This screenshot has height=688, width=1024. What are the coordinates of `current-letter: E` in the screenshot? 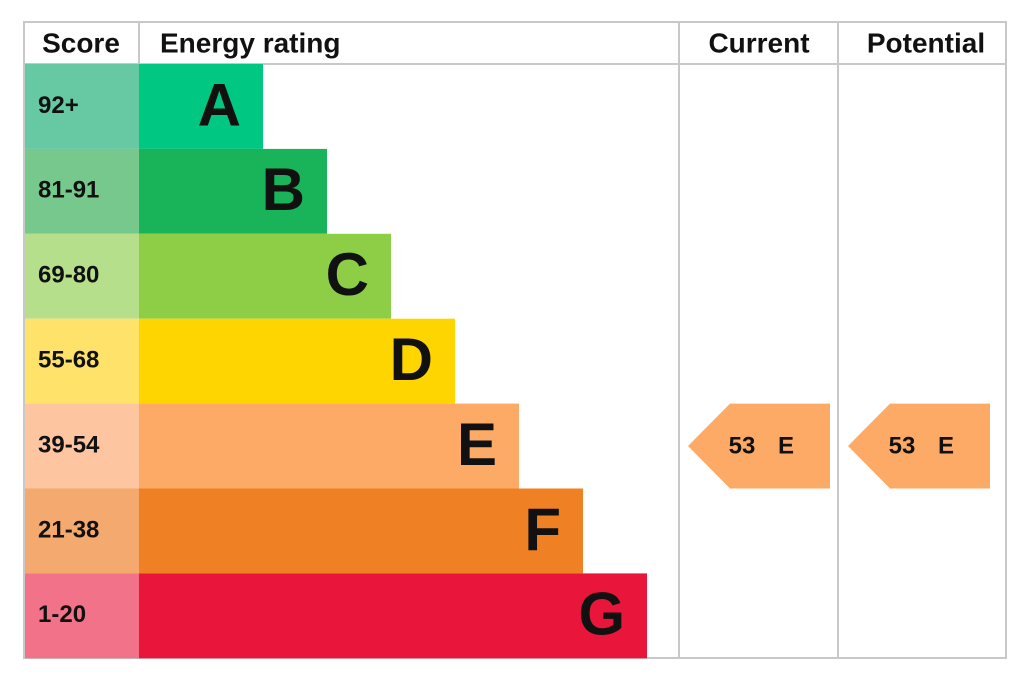 It's located at (786, 445).